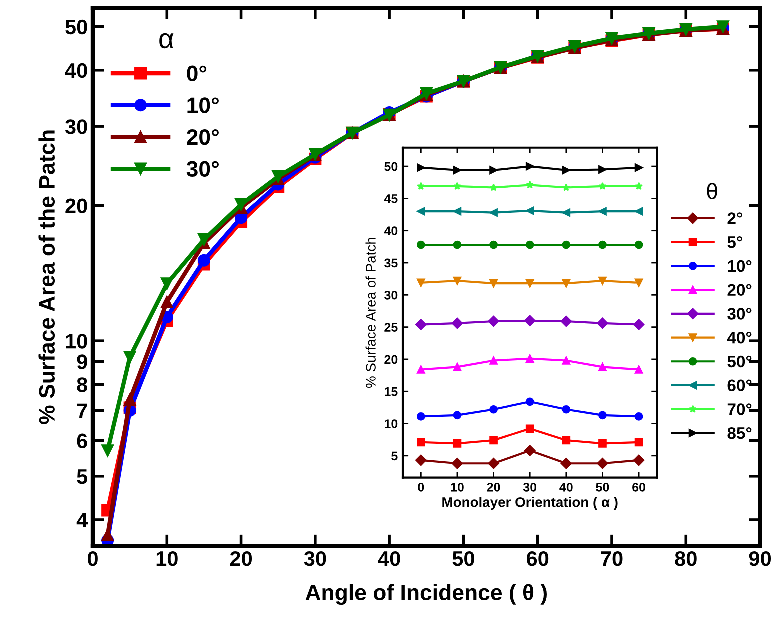  Describe the element at coordinates (47, 277) in the screenshot. I see `y-axis-title: % Surface Area of the Patch` at that location.